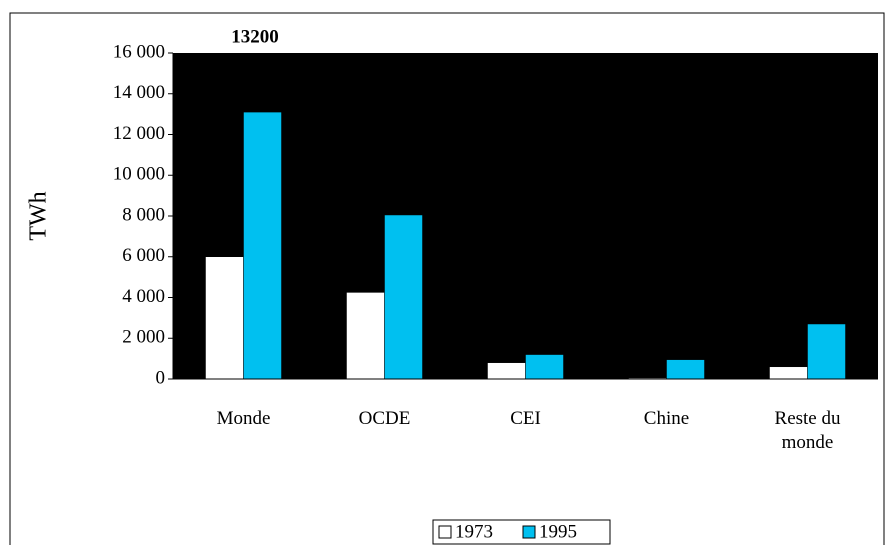 The image size is (885, 545). I want to click on y-tick-label: 6 000, so click(143, 255).